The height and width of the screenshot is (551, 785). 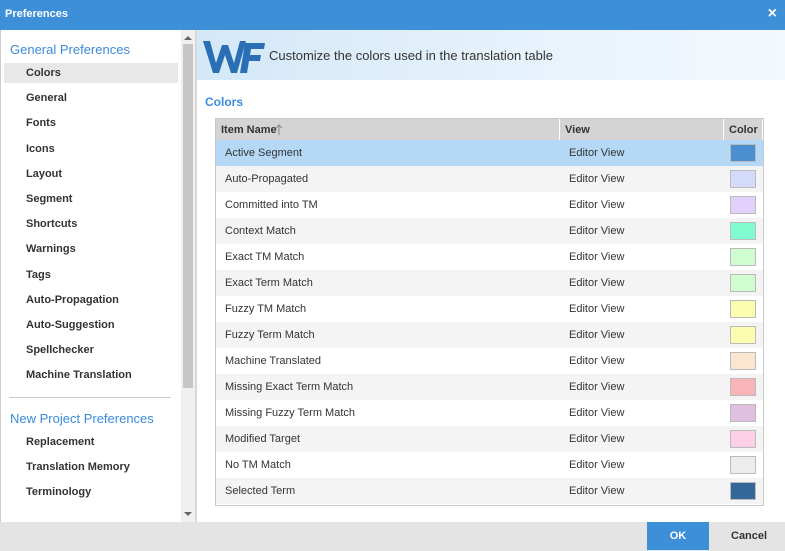 I want to click on cancel-button: Cancel, so click(x=749, y=536).